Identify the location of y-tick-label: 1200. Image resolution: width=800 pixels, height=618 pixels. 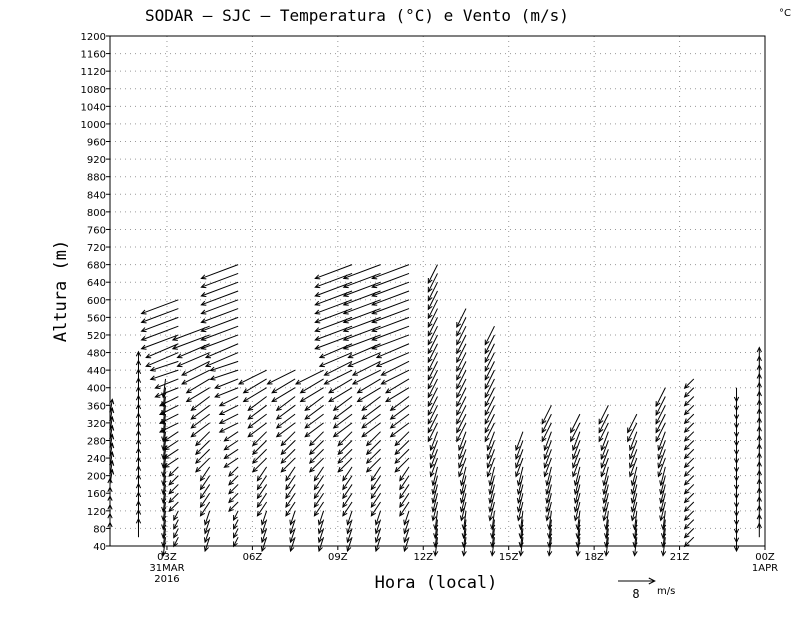
(93, 37).